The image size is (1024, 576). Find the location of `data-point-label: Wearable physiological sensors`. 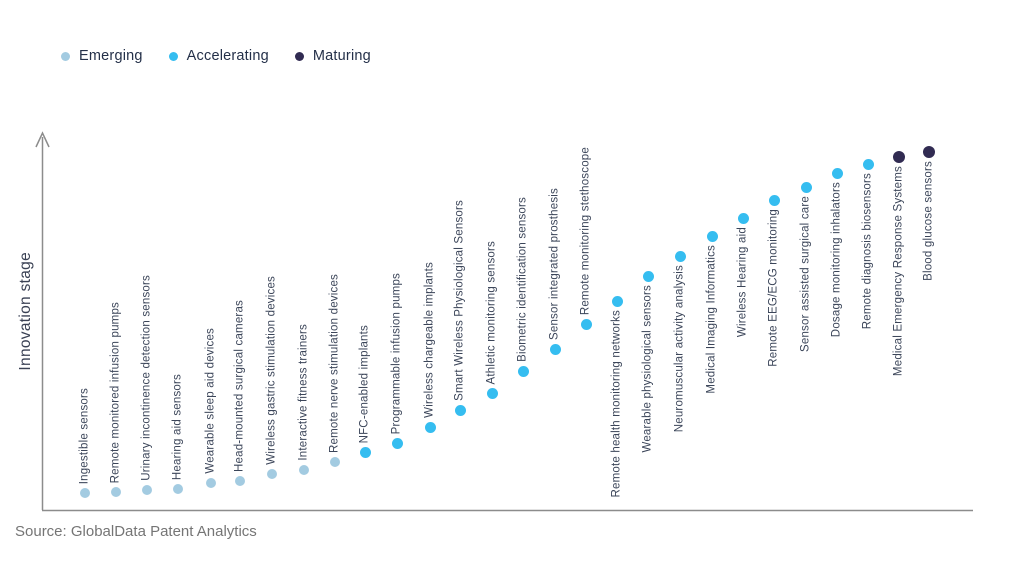

data-point-label: Wearable physiological sensors is located at coordinates (647, 369).